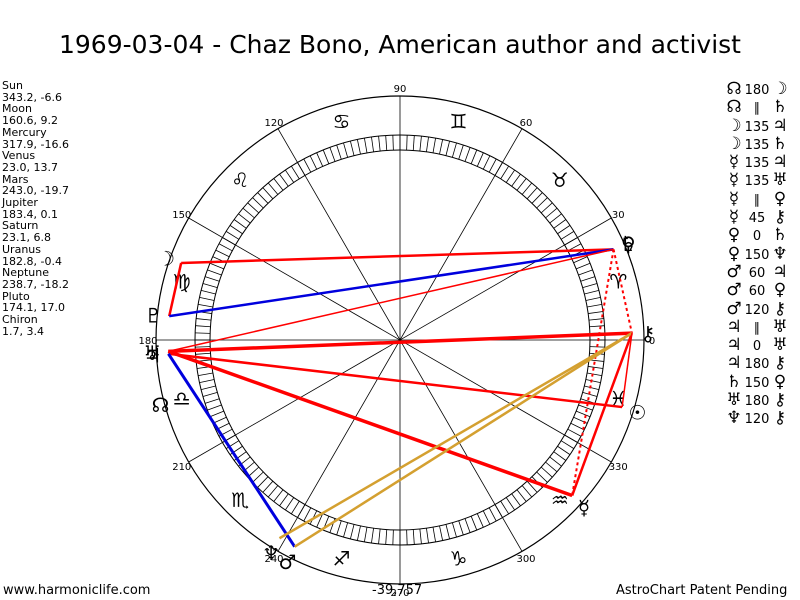 Image resolution: width=800 pixels, height=600 pixels. Describe the element at coordinates (271, 553) in the screenshot. I see `neptune-icon: ♆` at that location.